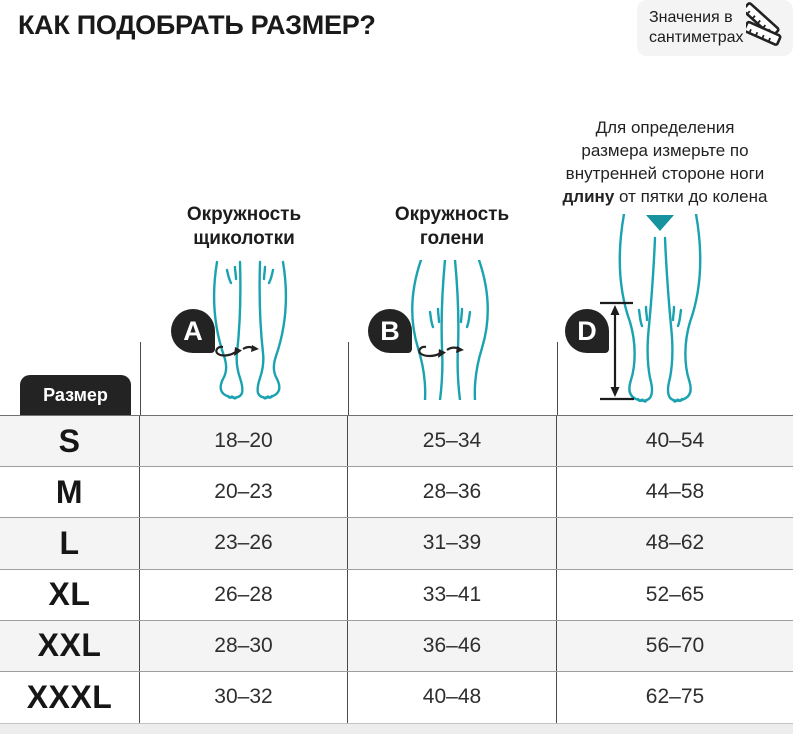 This screenshot has height=734, width=793. I want to click on size-cell: M, so click(70, 492).